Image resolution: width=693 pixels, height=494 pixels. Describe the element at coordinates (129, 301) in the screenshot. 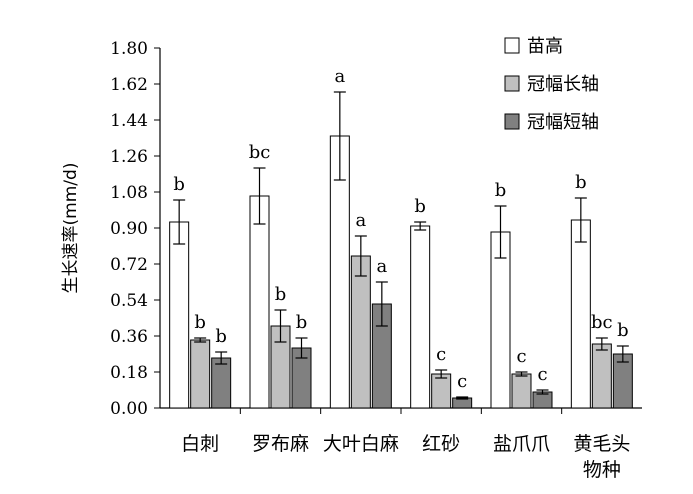

I see `y-tick-label: 0.54` at that location.